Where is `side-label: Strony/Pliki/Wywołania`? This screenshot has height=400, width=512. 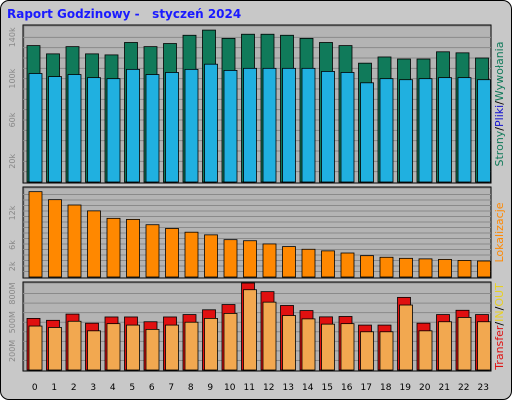
side-label: Strony/Pliki/Wywołania is located at coordinates (499, 104).